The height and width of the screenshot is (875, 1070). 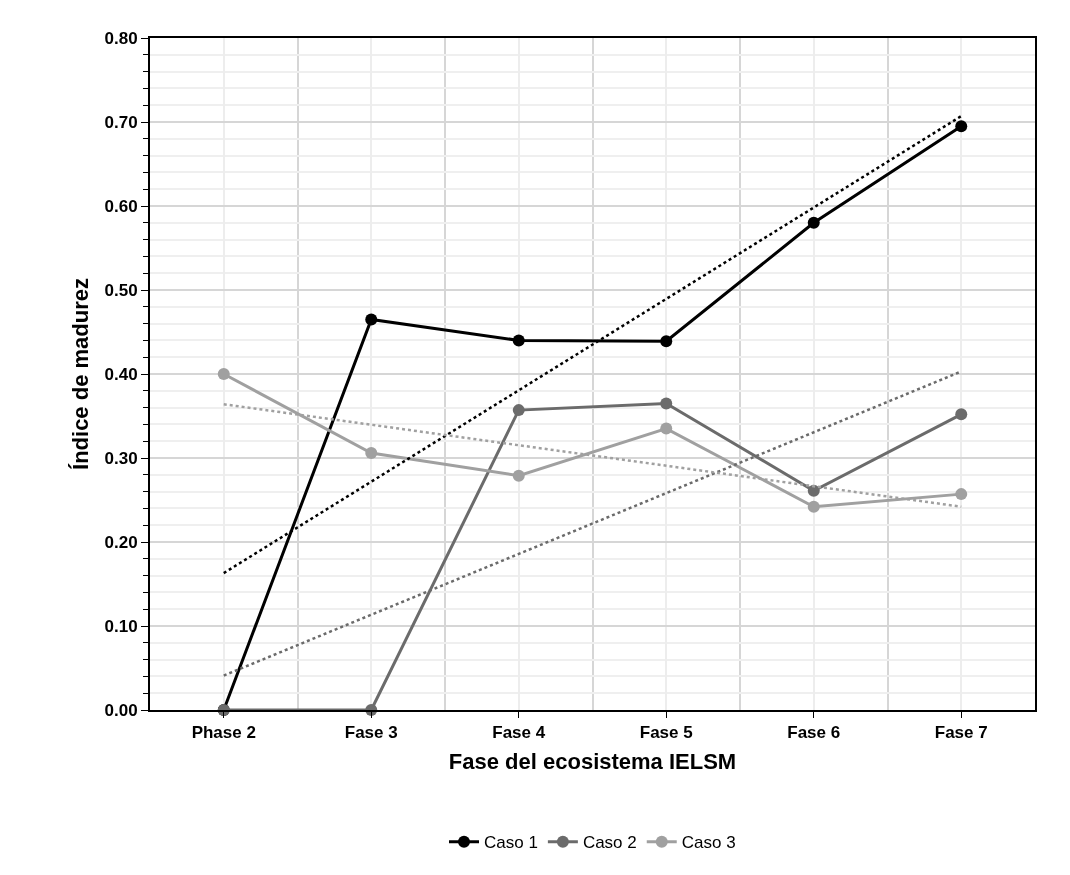 What do you see at coordinates (121, 458) in the screenshot?
I see `y-tick-label: 0.30` at bounding box center [121, 458].